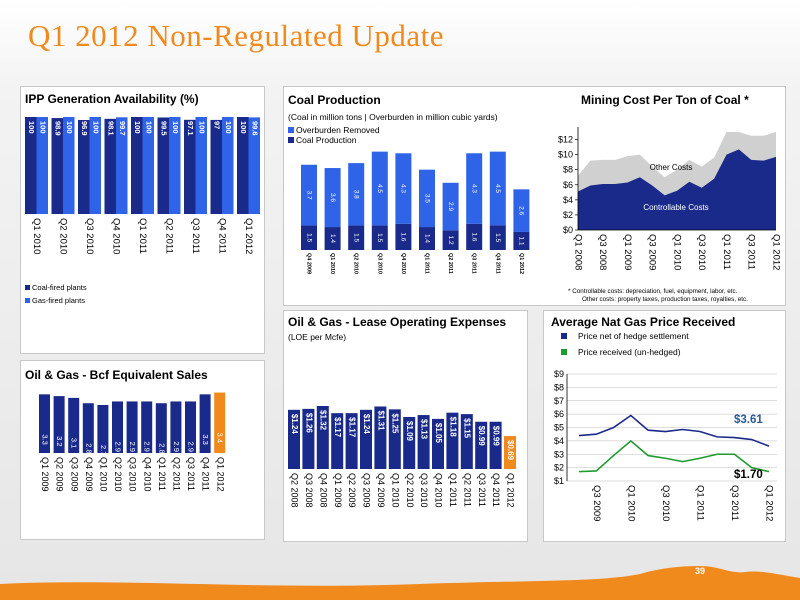 Image resolution: width=800 pixels, height=600 pixels. Describe the element at coordinates (426, 198) in the screenshot. I see `coal-data-label: 3.5` at that location.